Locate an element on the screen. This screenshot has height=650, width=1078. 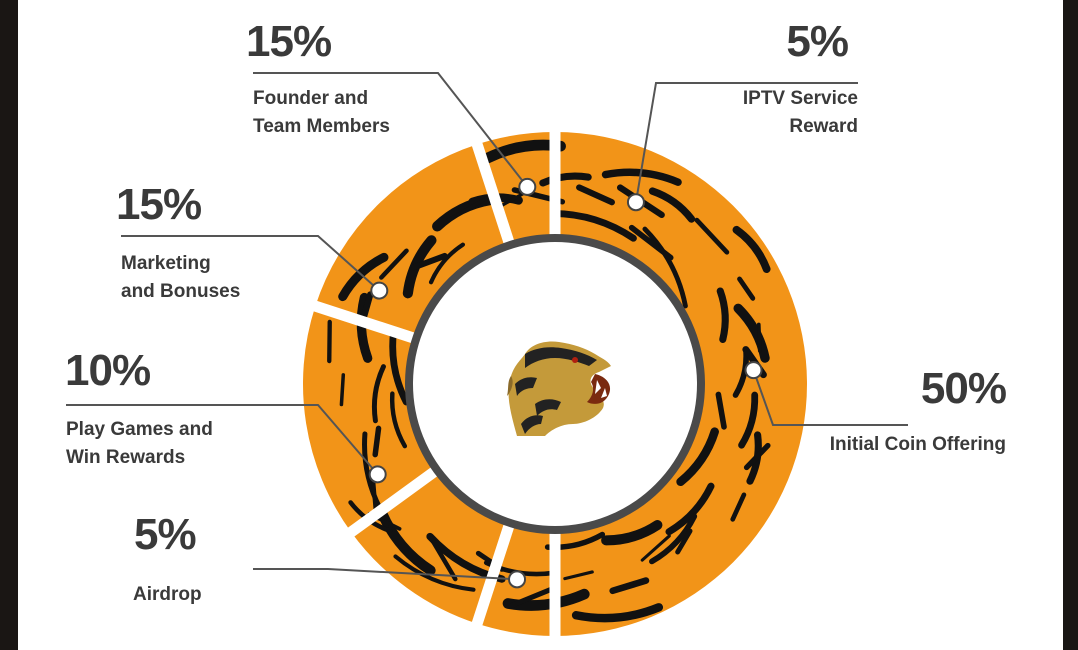
pct-play-games: 10% is located at coordinates (108, 370).